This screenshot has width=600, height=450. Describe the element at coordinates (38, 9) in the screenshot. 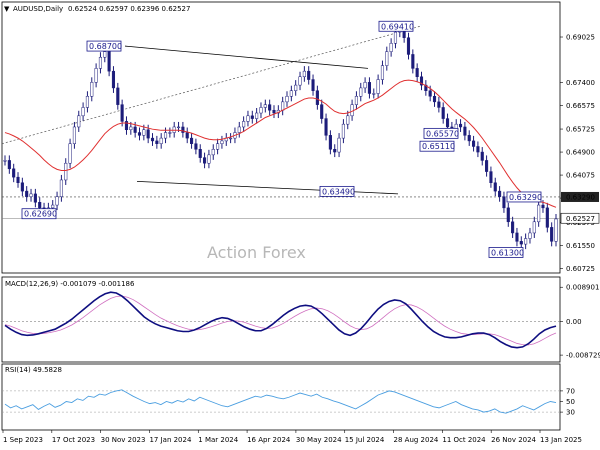

I see `symbol-label: AUDUSD,Daily` at that location.